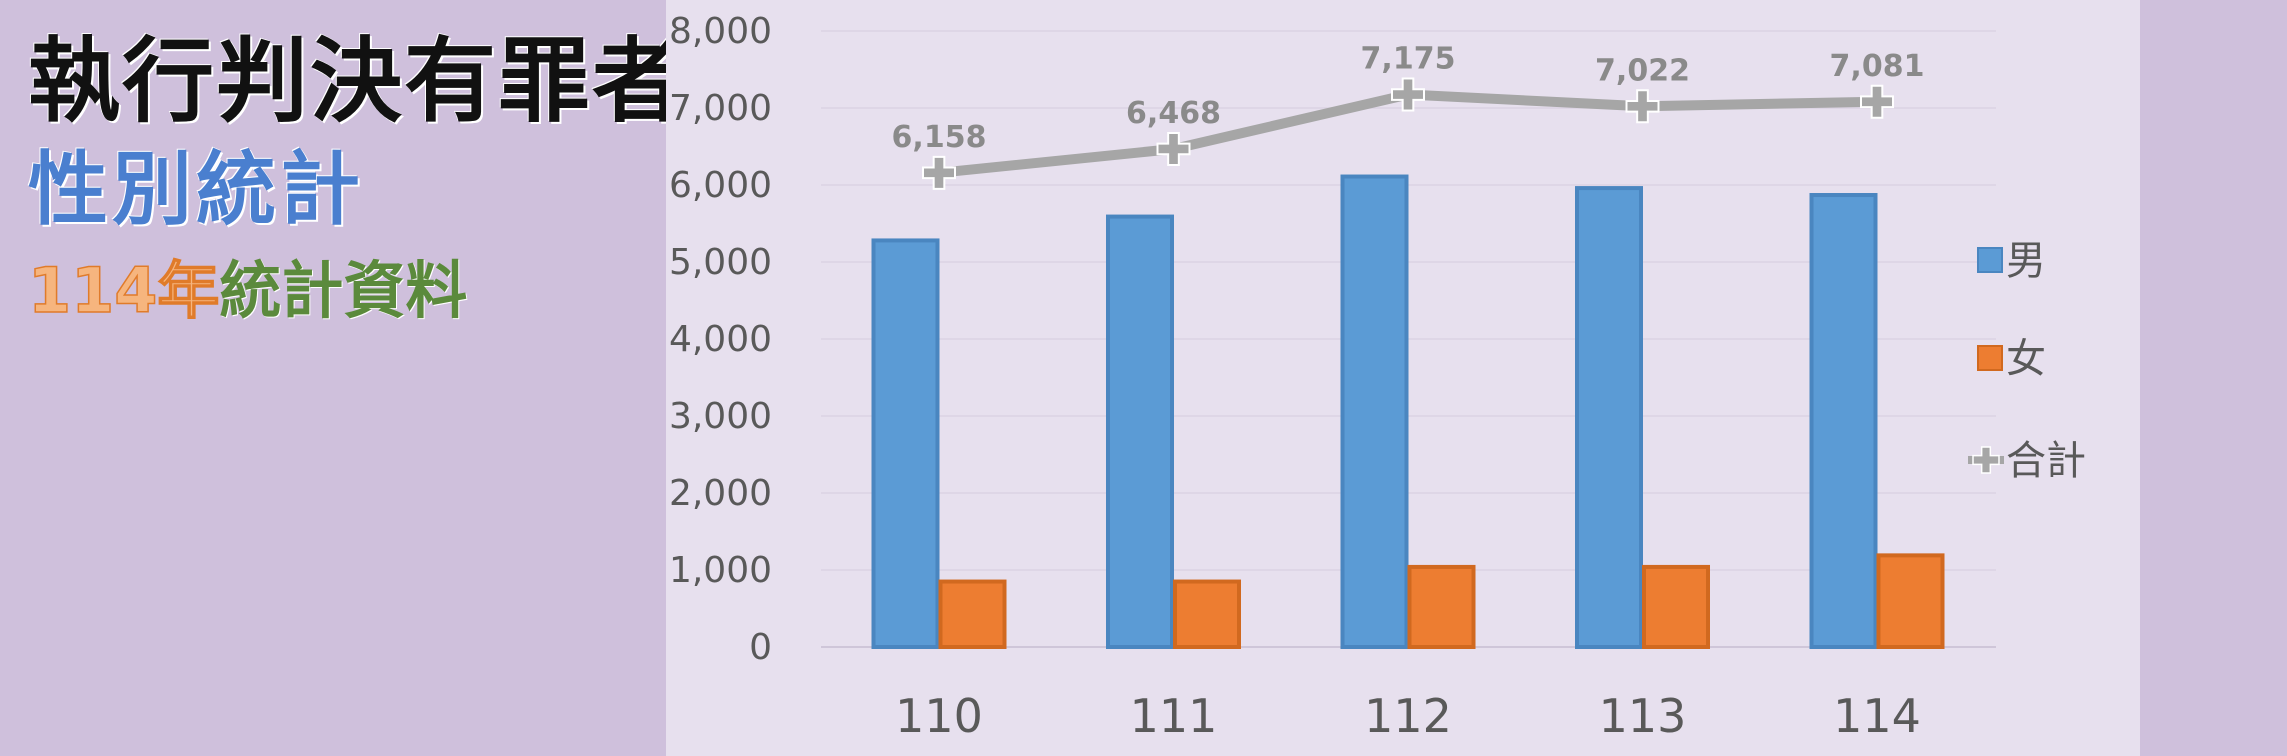  I want to click on chart-title: 執行判決有罪者, so click(357, 81).